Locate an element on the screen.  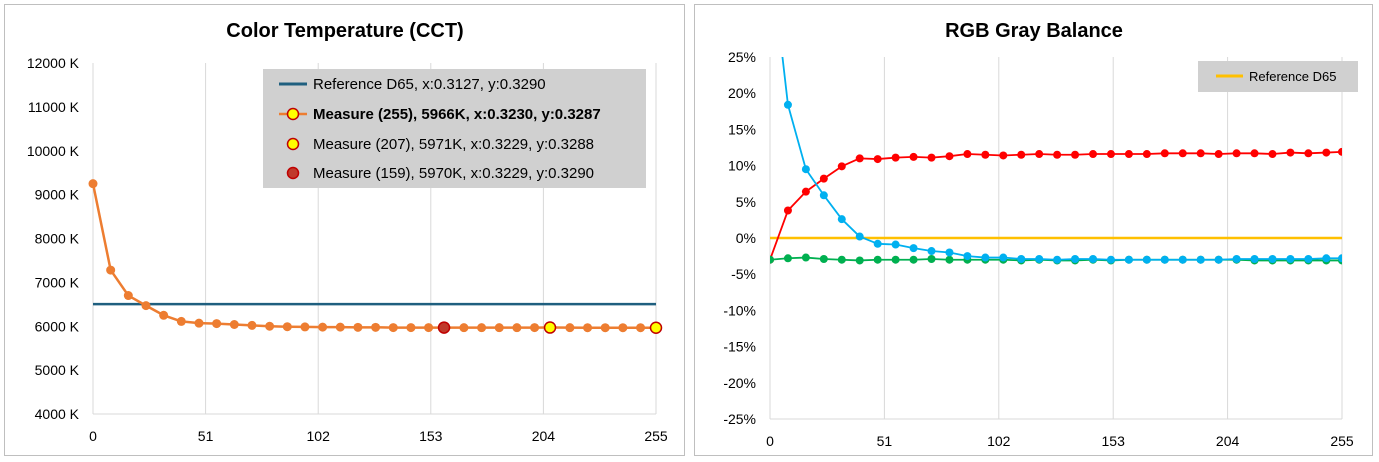
legend-label-measure-159: Measure (159), 5970K, x:0.3229, y:0.3290 is located at coordinates (453, 173).